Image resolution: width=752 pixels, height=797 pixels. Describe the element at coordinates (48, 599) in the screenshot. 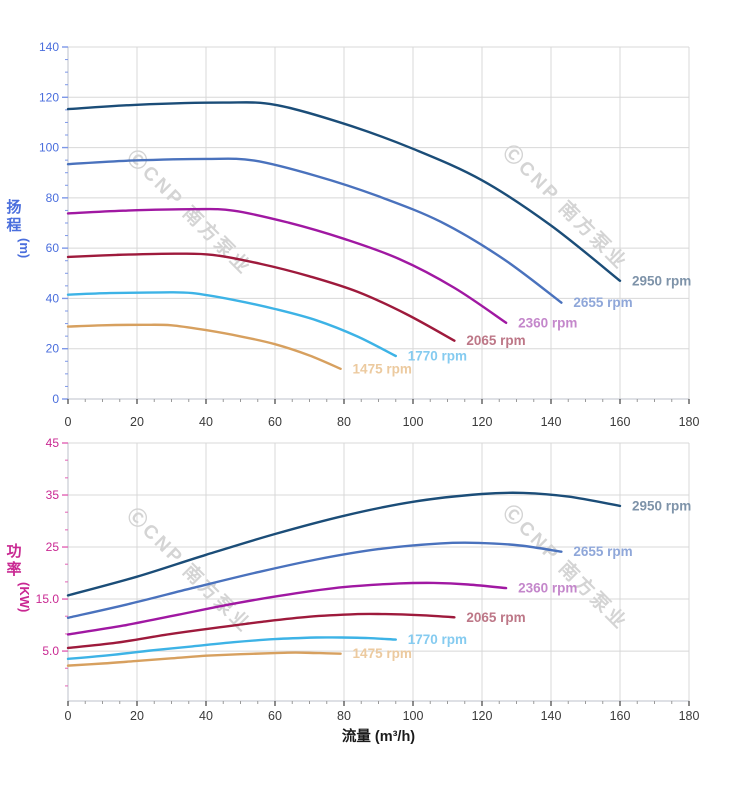

I see `y-tick-label: 15.0` at that location.